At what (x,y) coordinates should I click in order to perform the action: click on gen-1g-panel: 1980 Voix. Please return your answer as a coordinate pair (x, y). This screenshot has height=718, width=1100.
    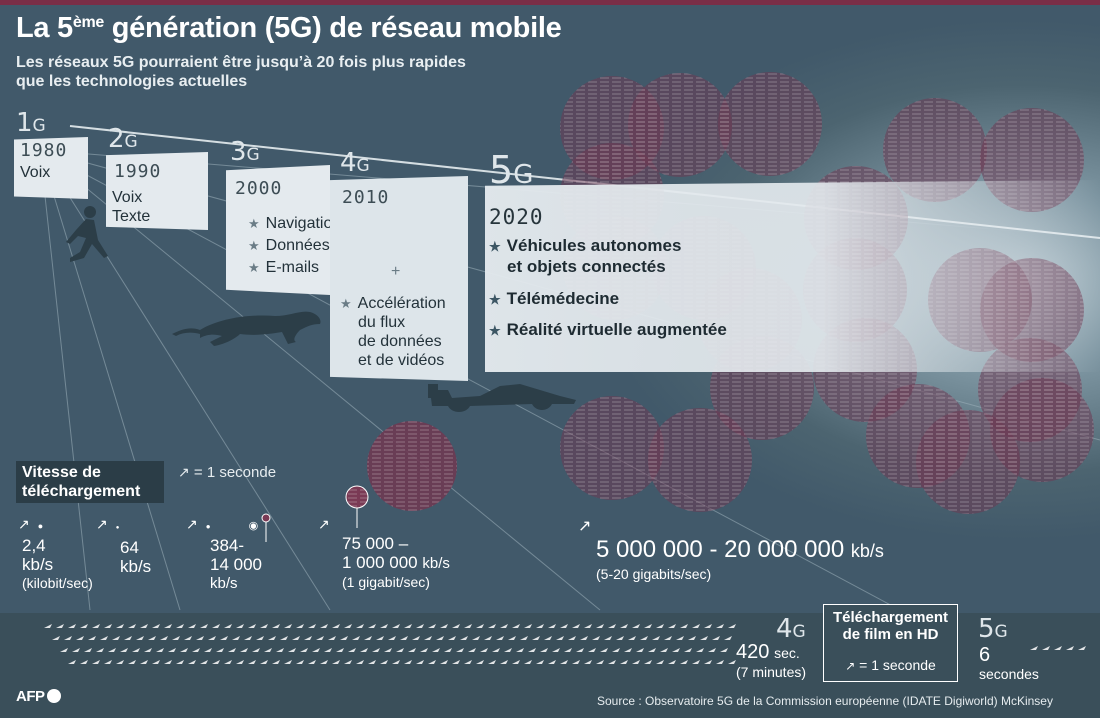
    Looking at the image, I should click on (51, 168).